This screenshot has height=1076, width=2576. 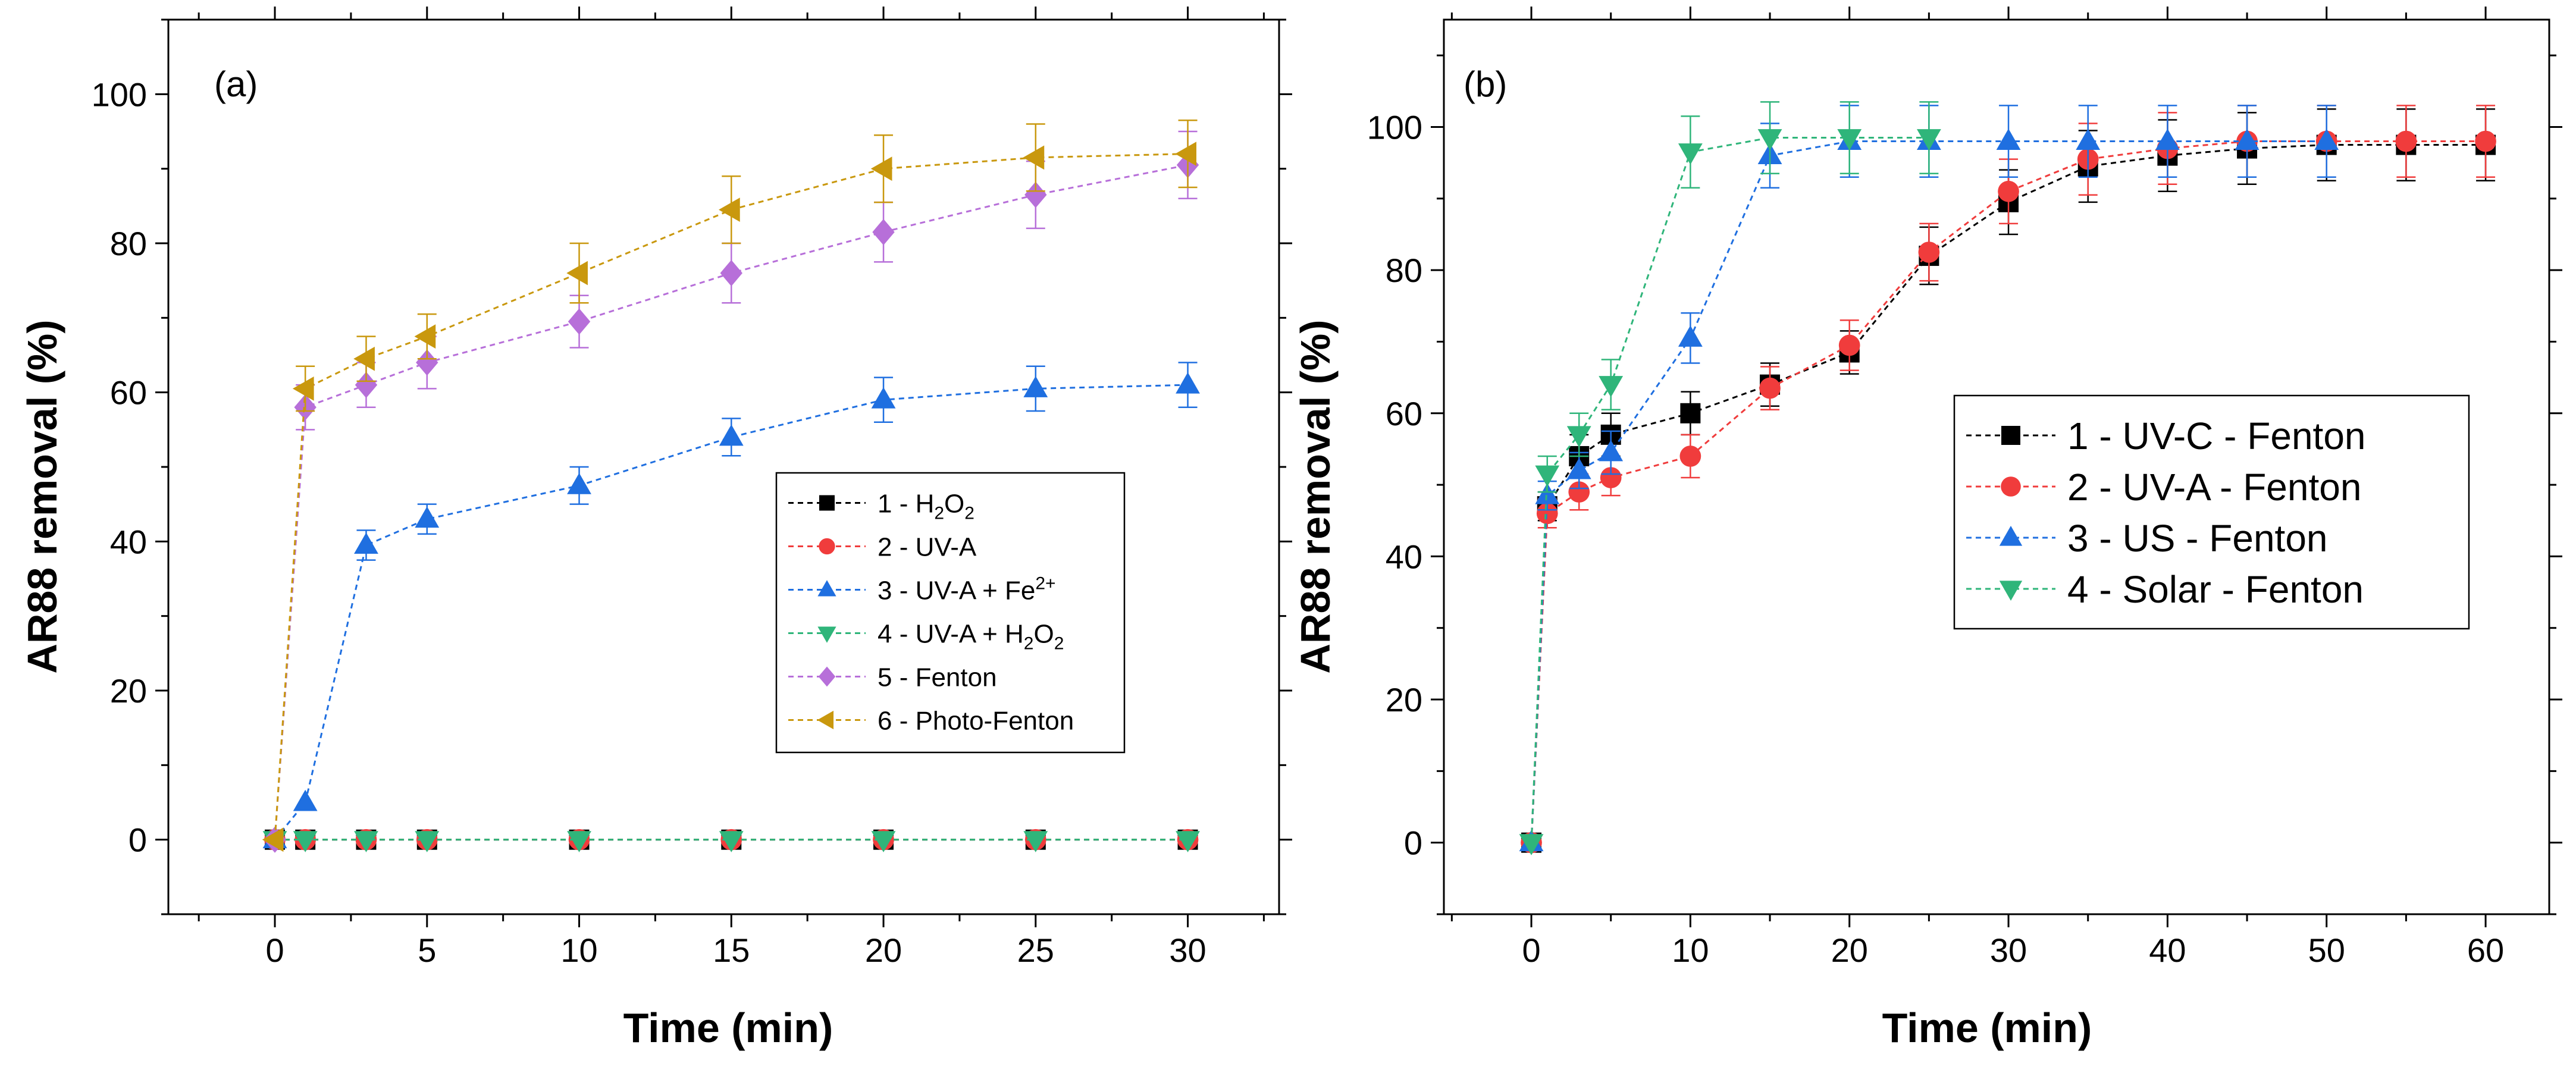 I want to click on panel-a-x-tick-label: 5, so click(x=427, y=950).